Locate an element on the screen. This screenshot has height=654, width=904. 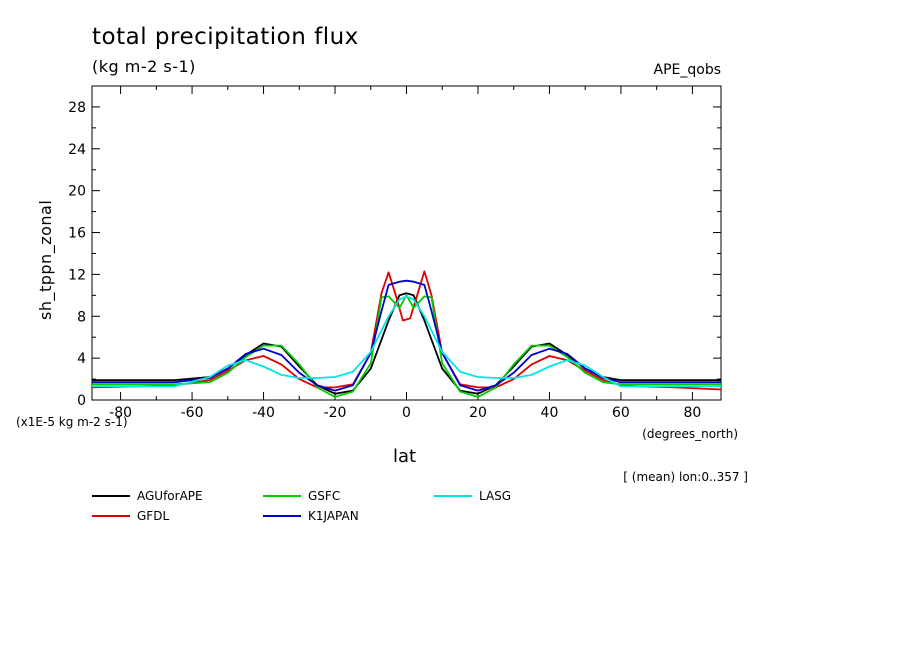
x-axis-units: (degrees_north) is located at coordinates (690, 434).